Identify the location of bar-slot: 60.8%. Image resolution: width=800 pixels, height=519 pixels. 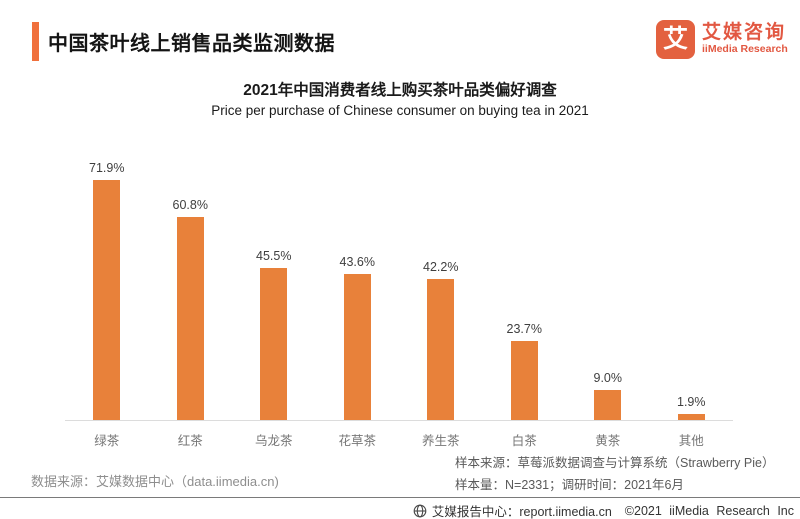
(191, 279).